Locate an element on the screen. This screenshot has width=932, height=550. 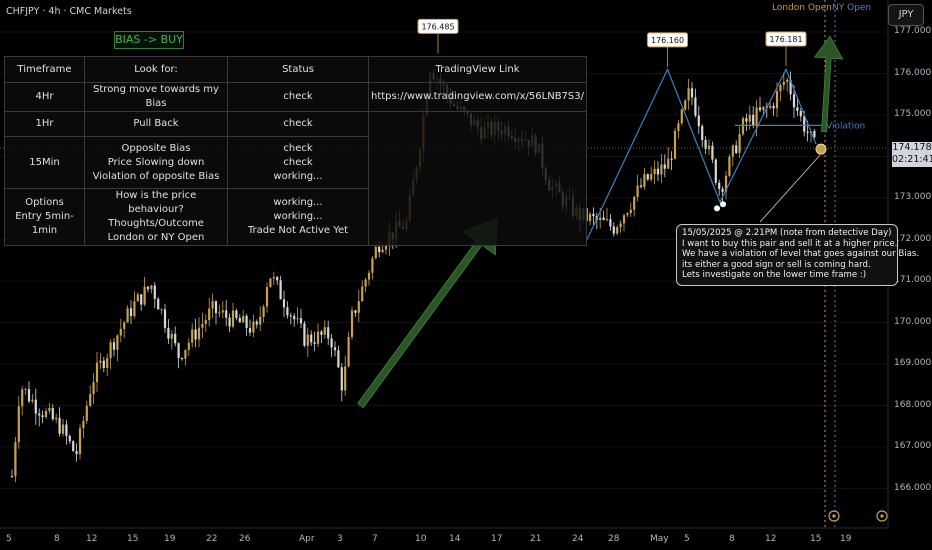
note-pointer-line is located at coordinates (790, 188).